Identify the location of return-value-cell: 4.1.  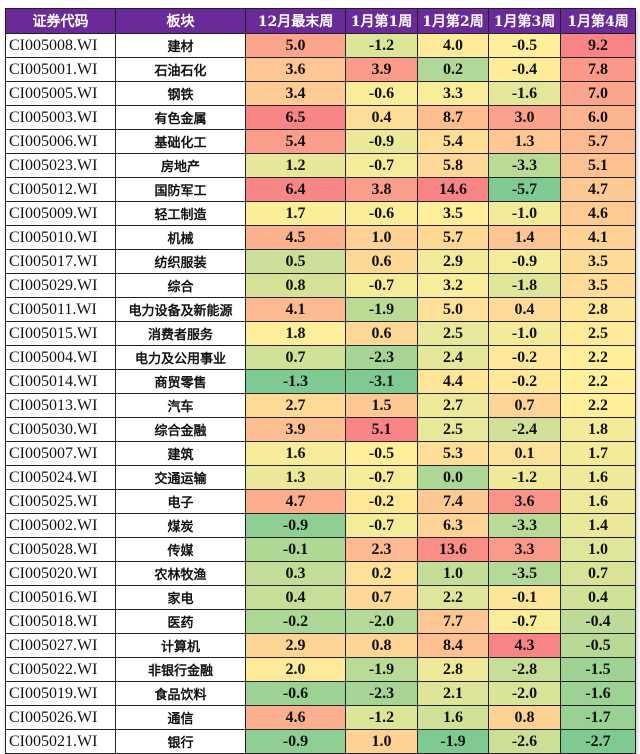
(295, 309).